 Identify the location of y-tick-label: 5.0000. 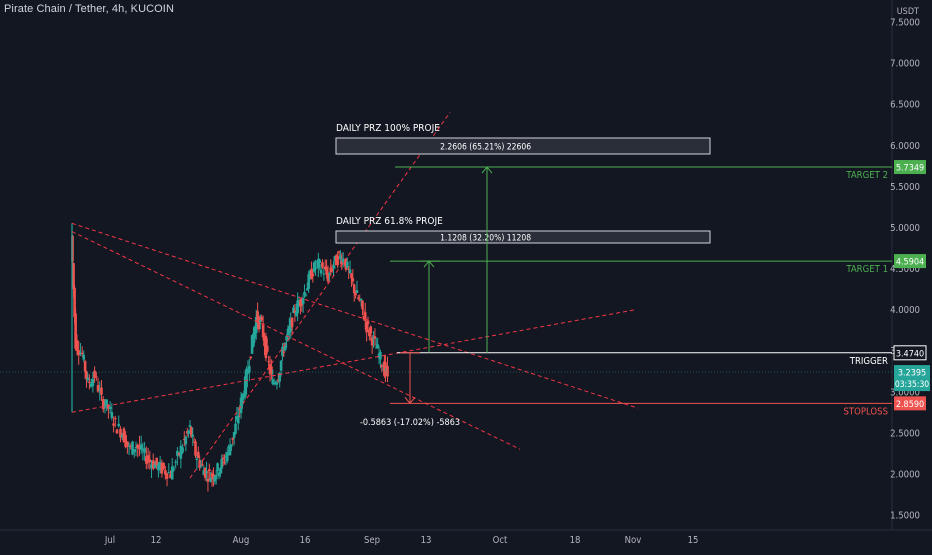
(905, 228).